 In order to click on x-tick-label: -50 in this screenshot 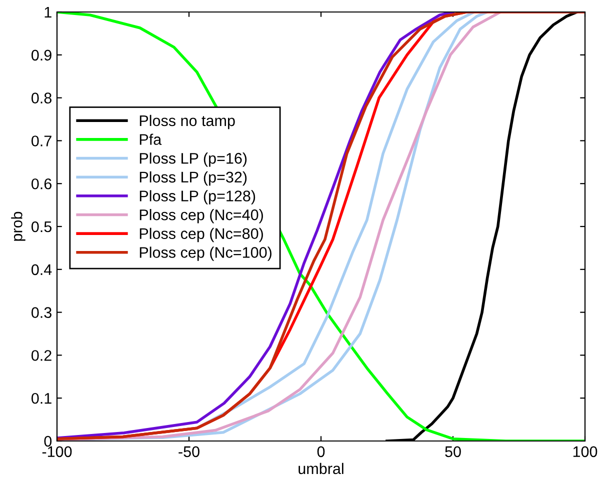, I will do `click(189, 452)`.